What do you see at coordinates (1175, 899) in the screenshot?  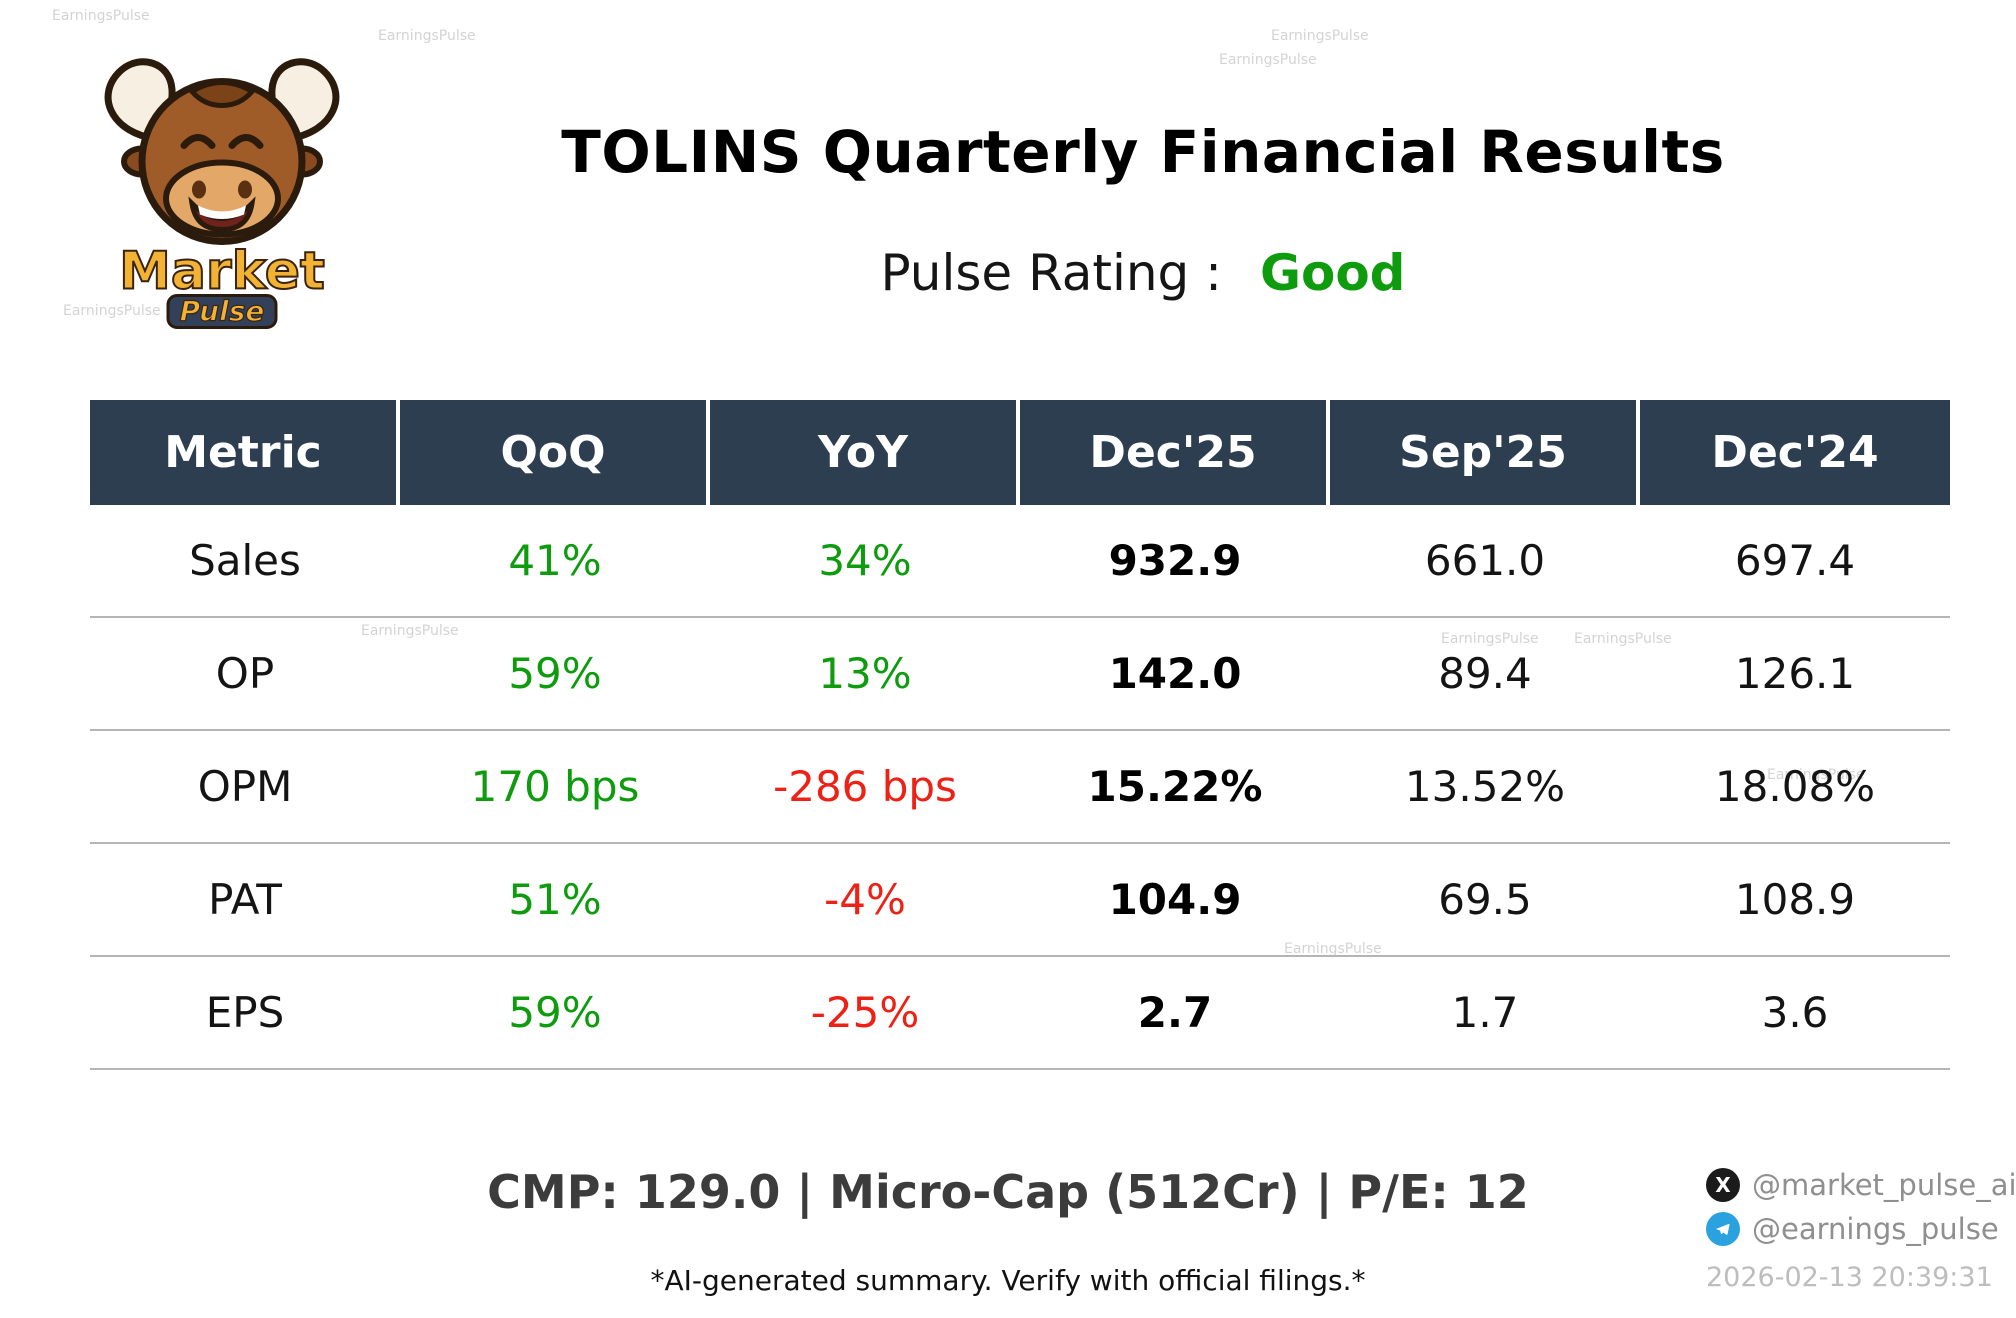 I see `current-quarter-cell: 104.9` at bounding box center [1175, 899].